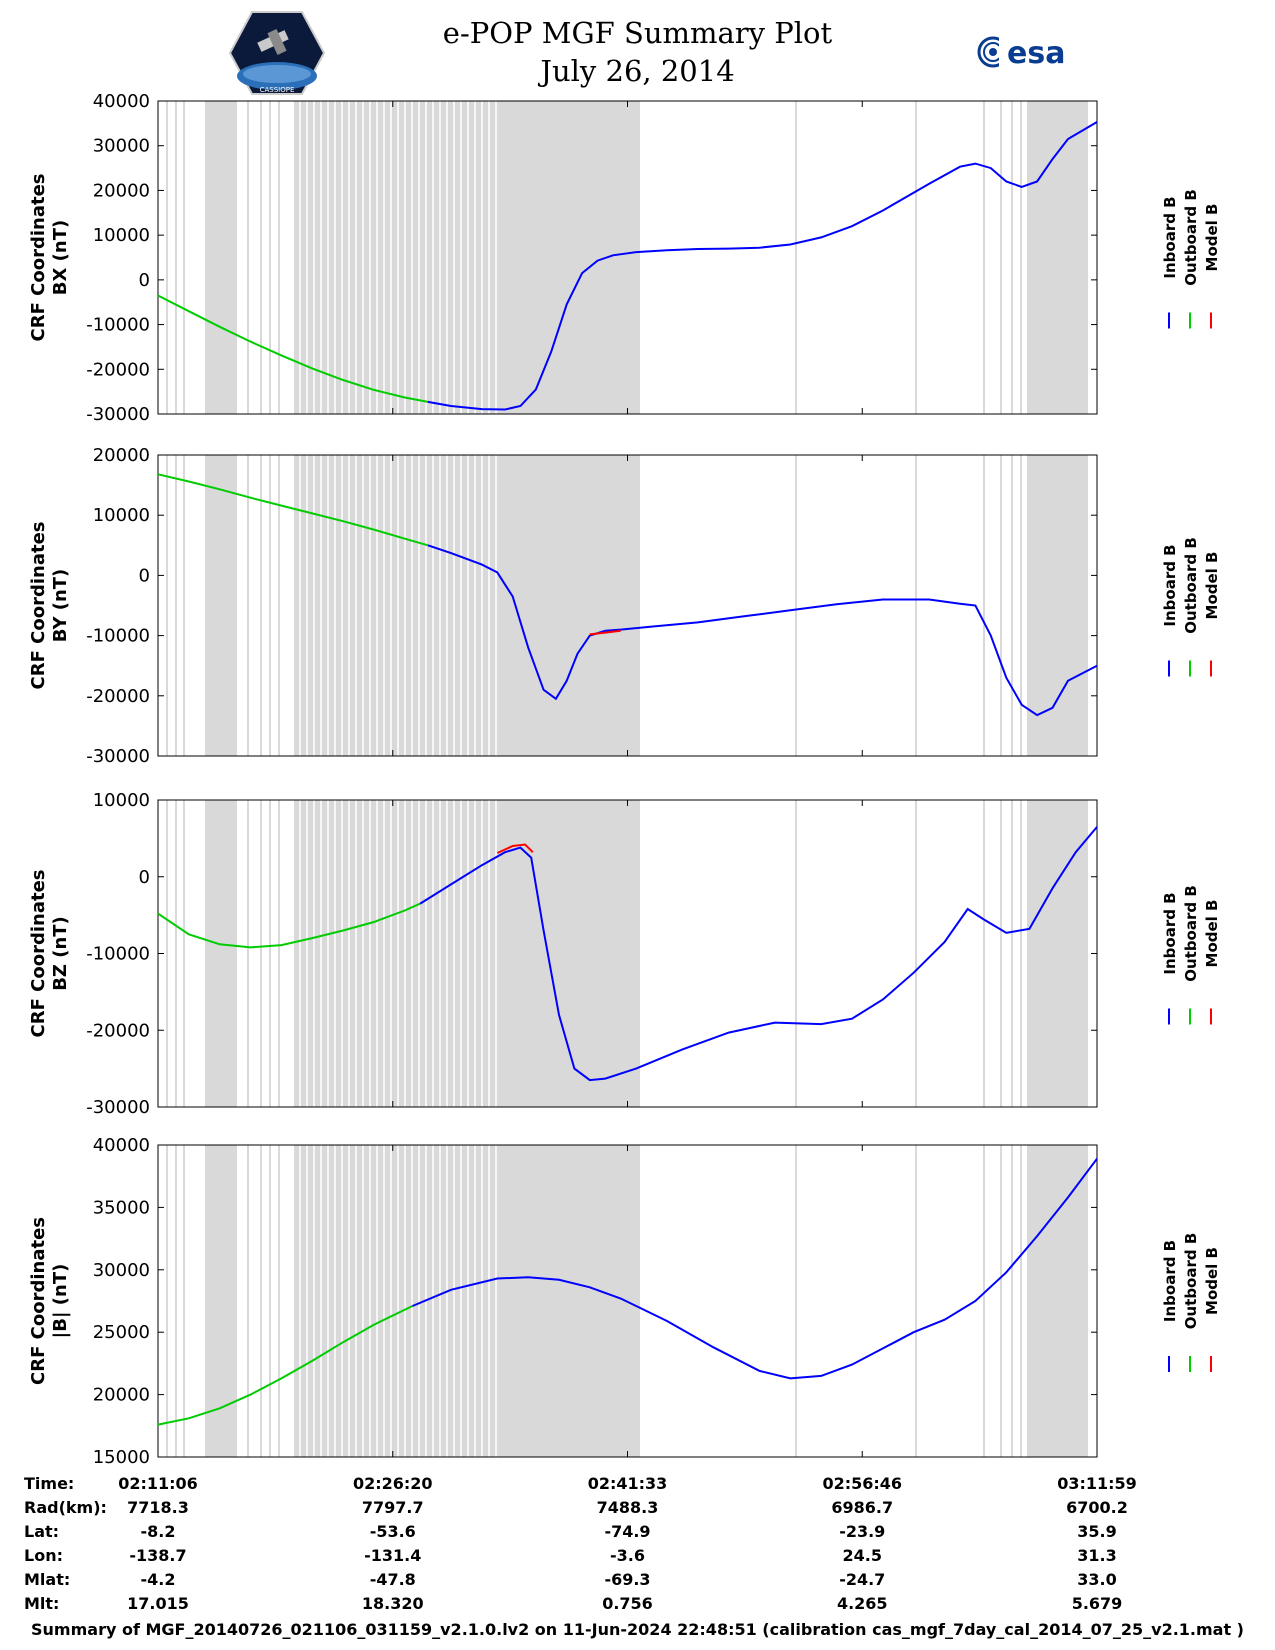  I want to click on y-tick-label: 25000, so click(121, 1332).